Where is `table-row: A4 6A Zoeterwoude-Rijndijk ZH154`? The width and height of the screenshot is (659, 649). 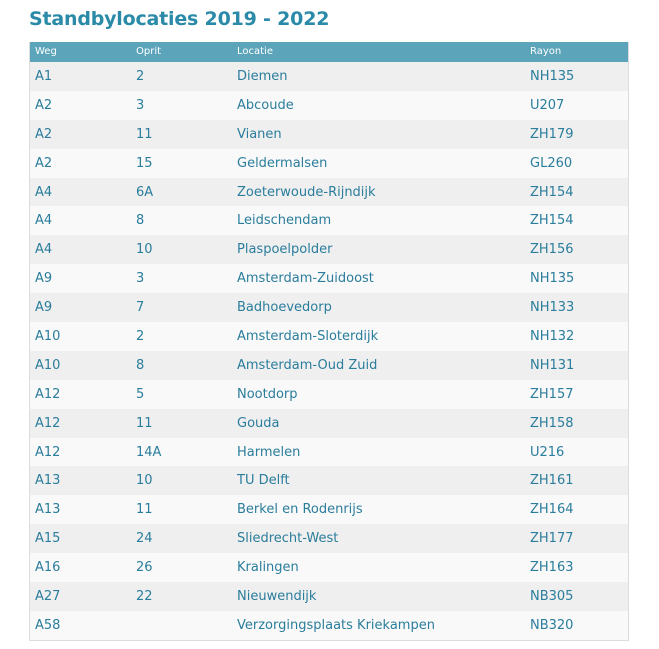
table-row: A4 6A Zoeterwoude-Rijndijk ZH154 is located at coordinates (329, 192).